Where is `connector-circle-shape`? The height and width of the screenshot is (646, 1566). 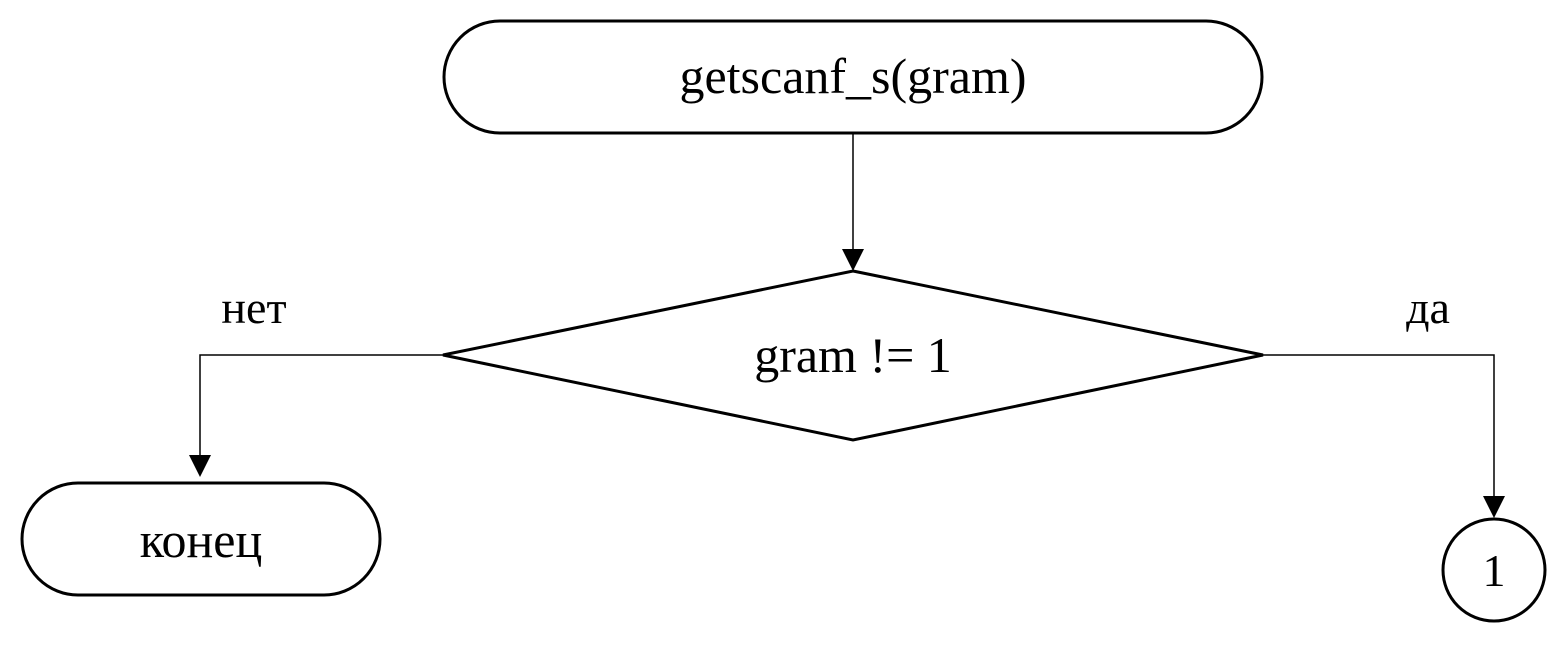 connector-circle-shape is located at coordinates (1494, 570).